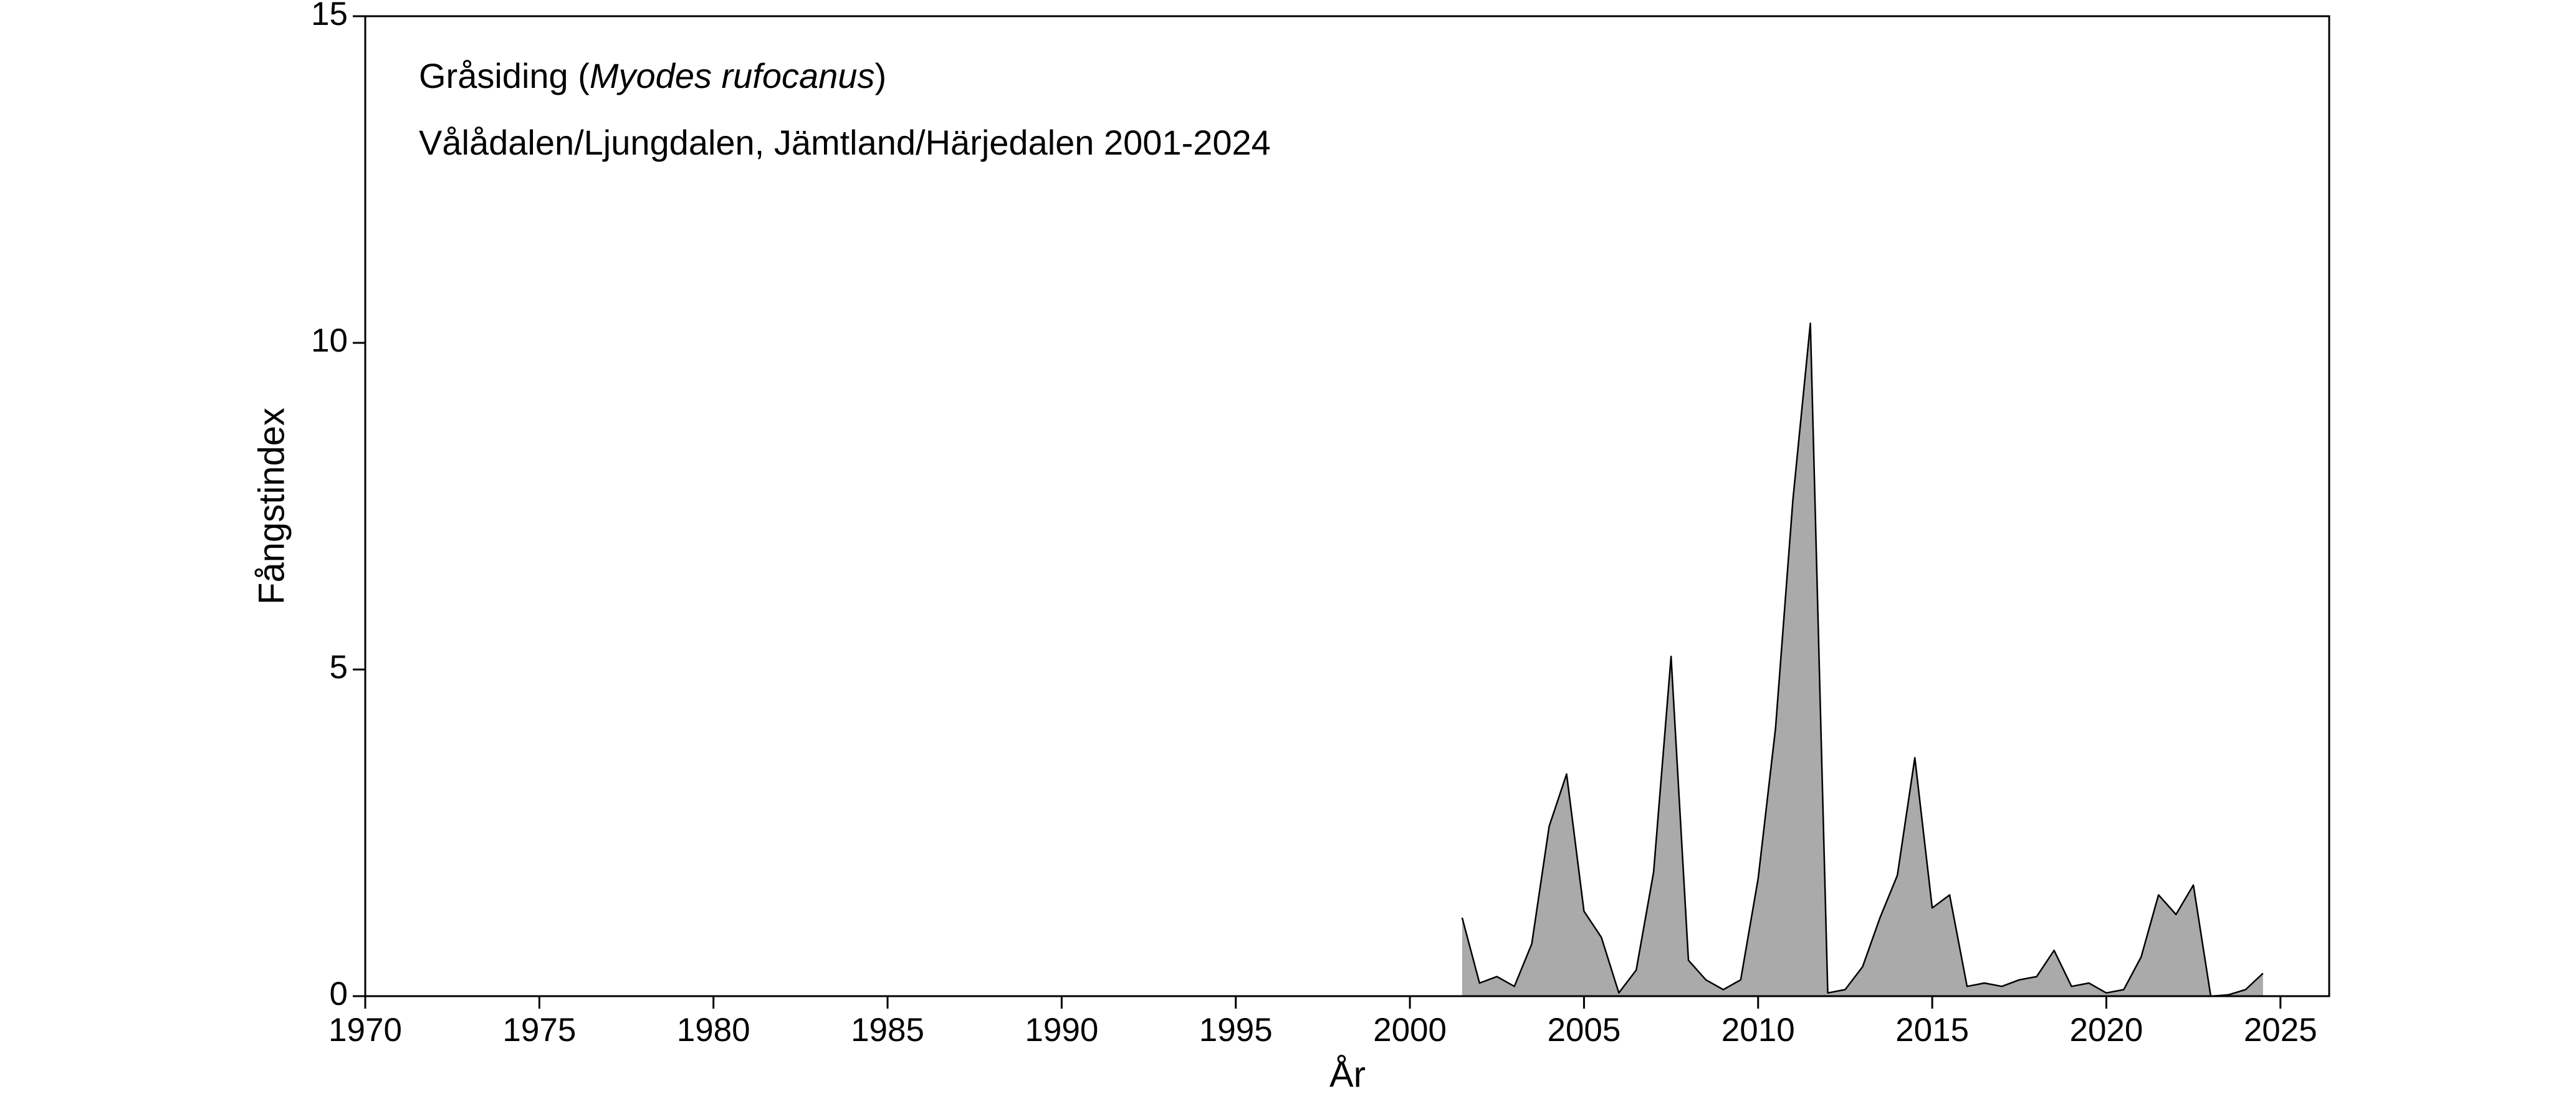 This screenshot has width=2576, height=1104. Describe the element at coordinates (330, 16) in the screenshot. I see `y-tick-label: 15` at that location.